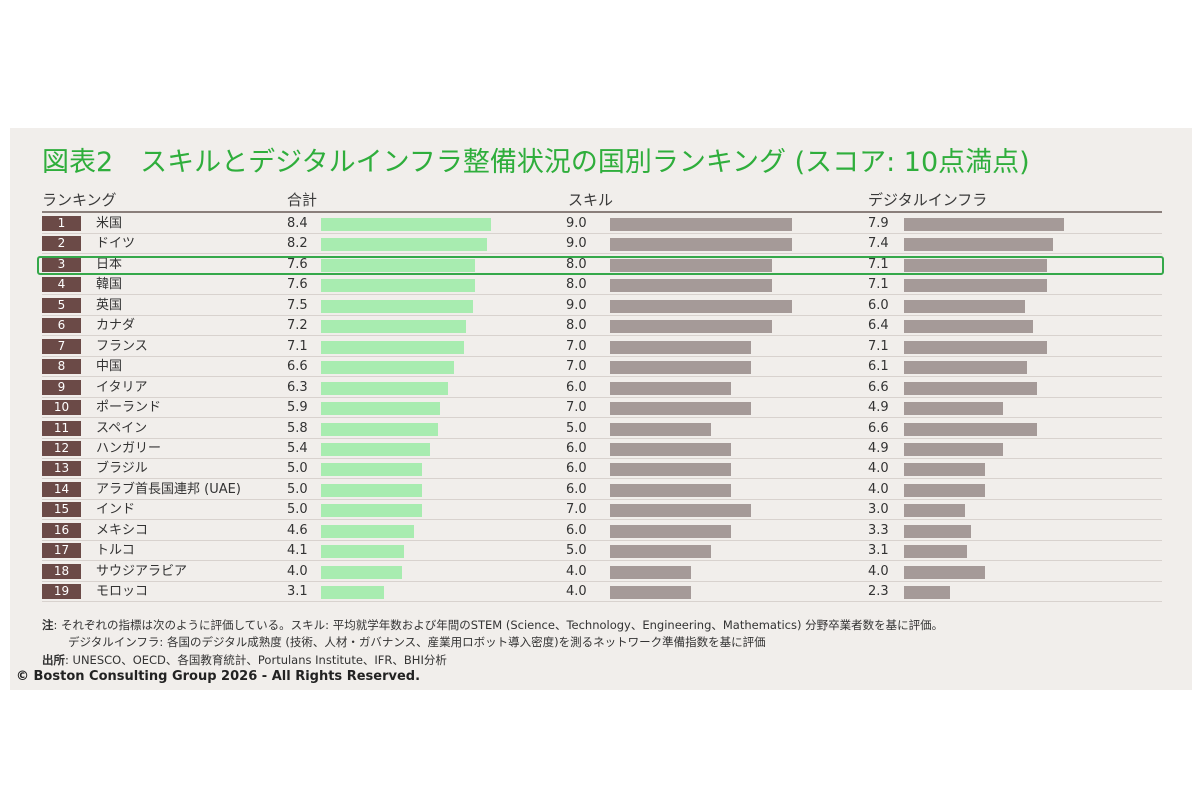 This screenshot has height=800, width=1200. What do you see at coordinates (61, 326) in the screenshot?
I see `rank-badge: 6` at bounding box center [61, 326].